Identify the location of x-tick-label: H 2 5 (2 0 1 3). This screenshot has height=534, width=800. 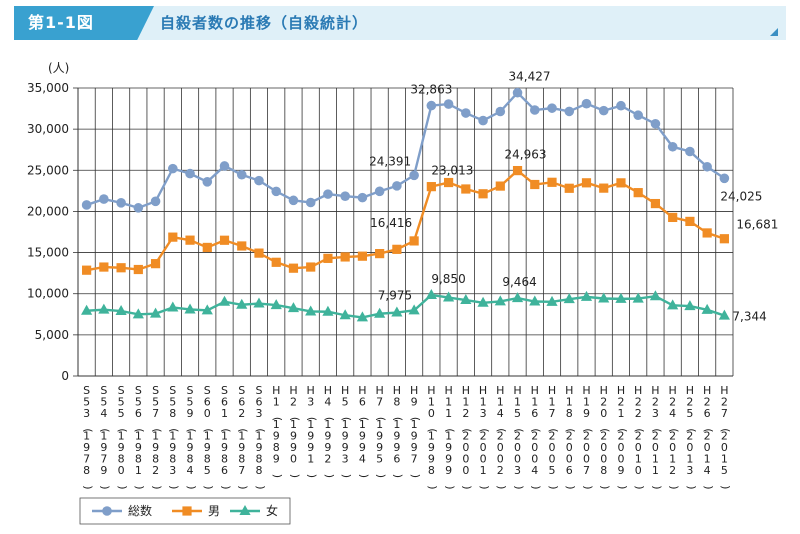
(691, 436).